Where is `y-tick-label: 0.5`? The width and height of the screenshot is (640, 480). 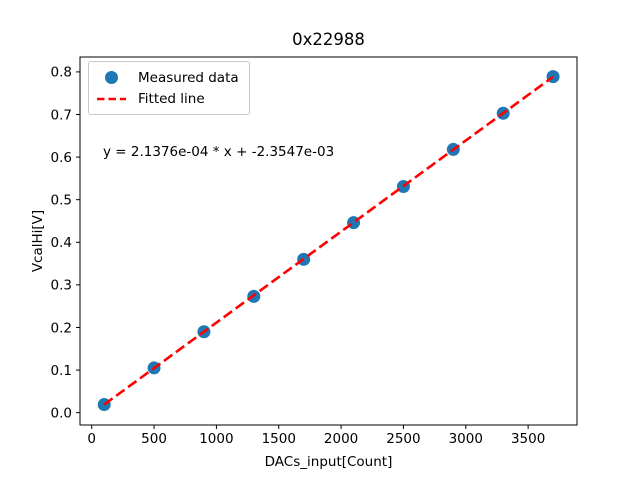
y-tick-label: 0.5 is located at coordinates (61, 200).